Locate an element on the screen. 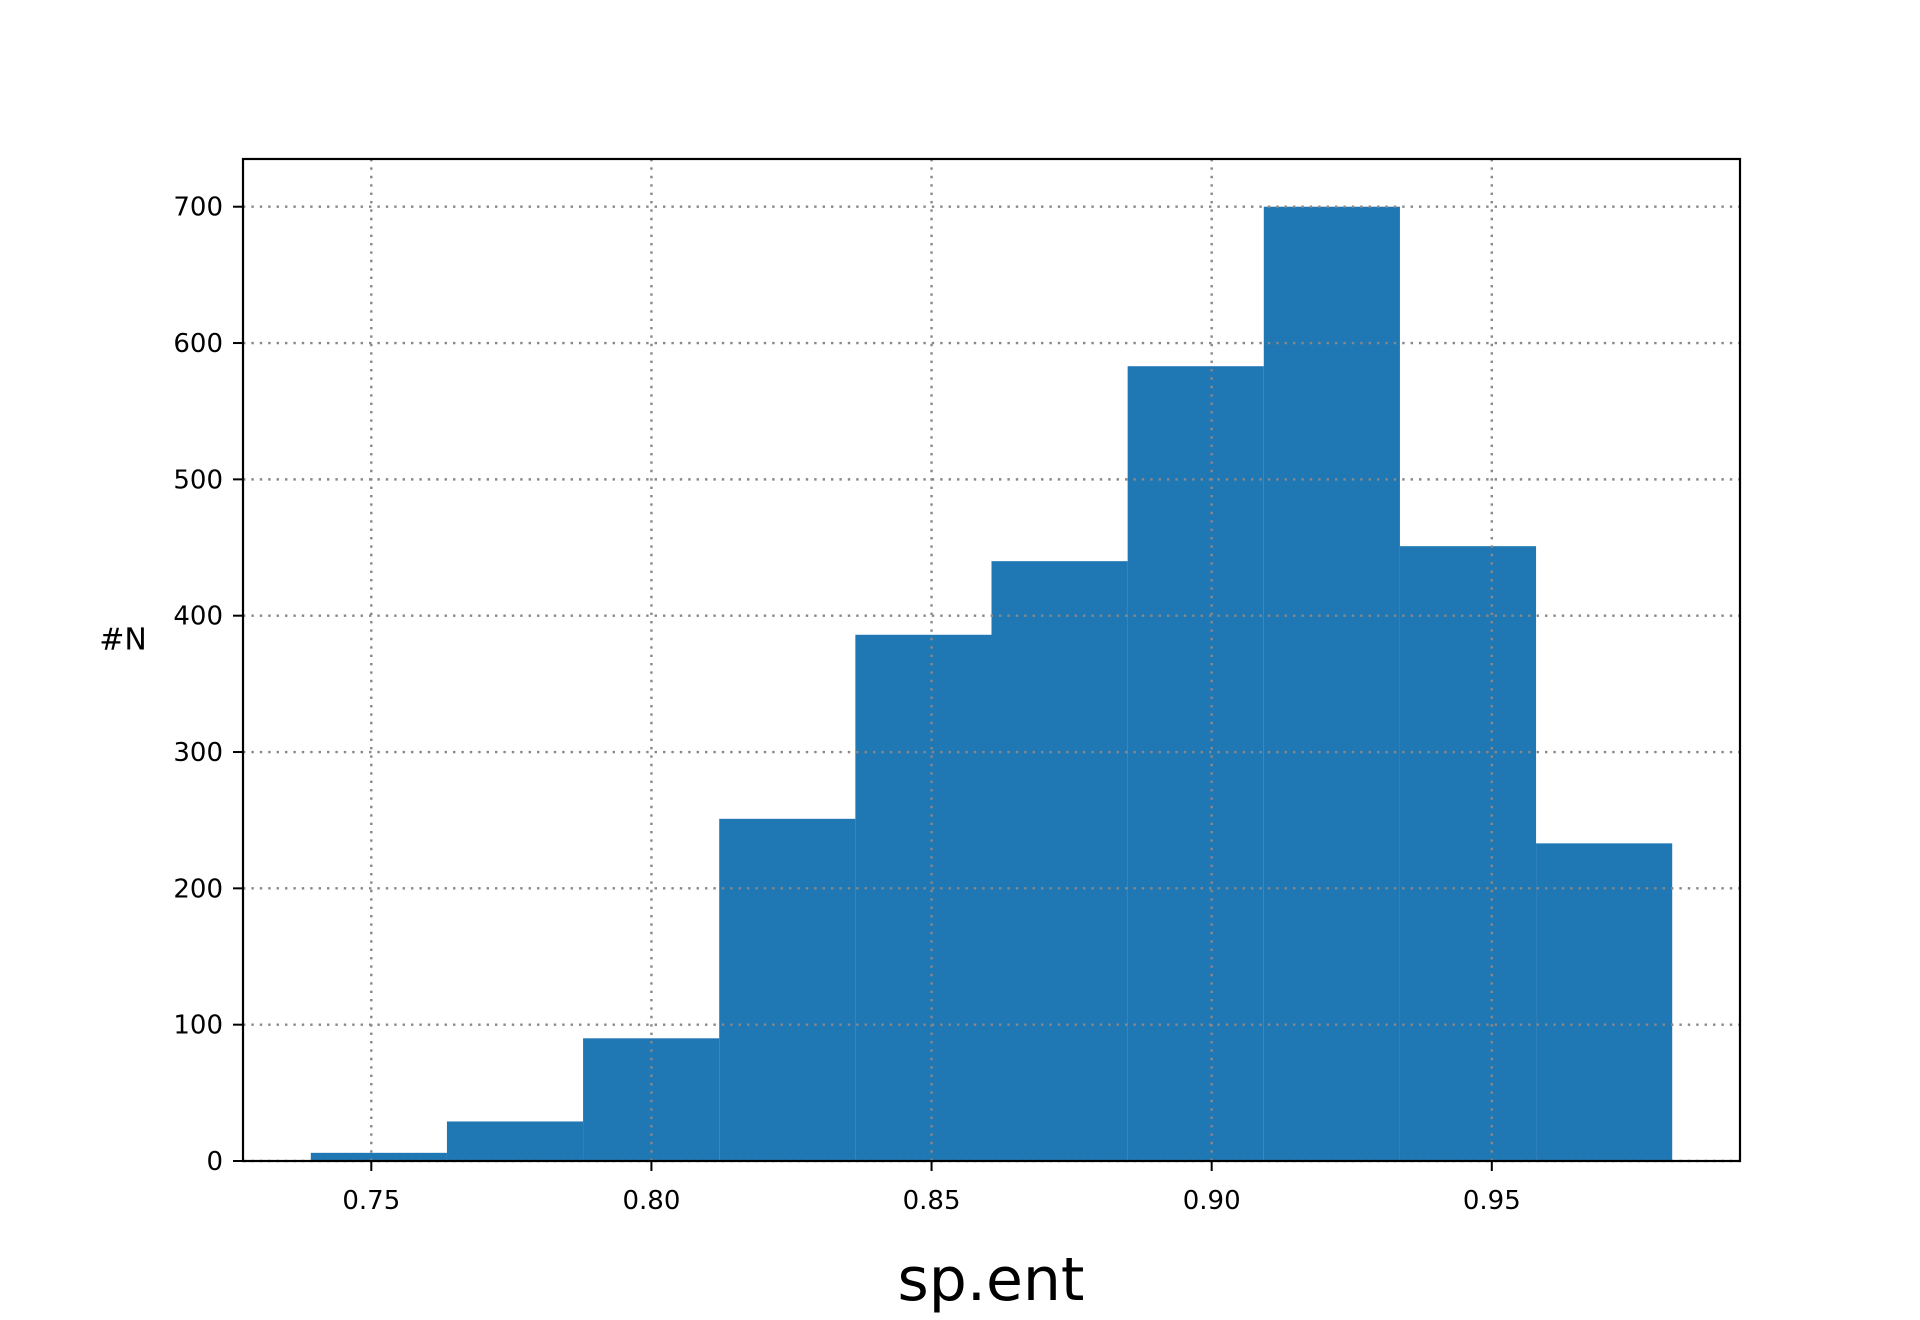 The width and height of the screenshot is (1920, 1320). y-axis-label: #N is located at coordinates (123, 640).